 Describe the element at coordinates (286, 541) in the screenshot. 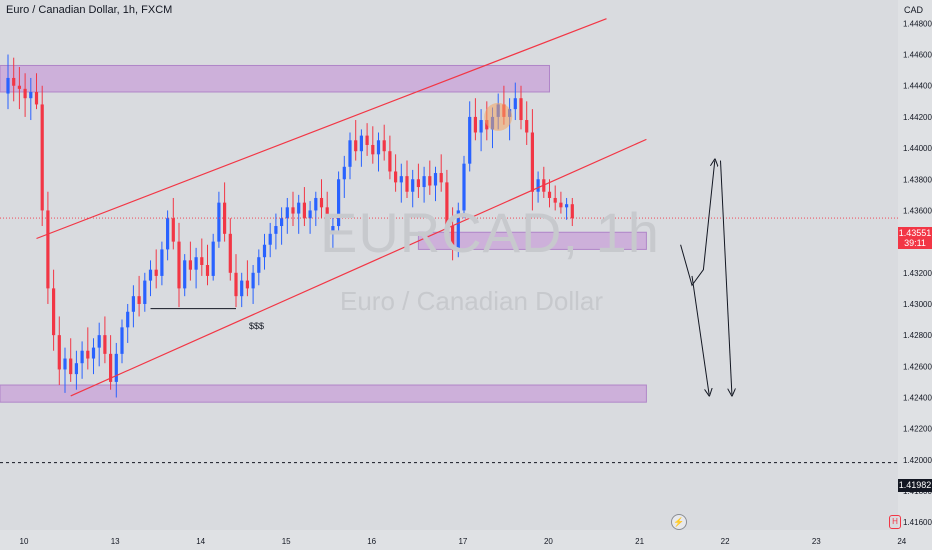

I see `time-tick-label: 15` at that location.